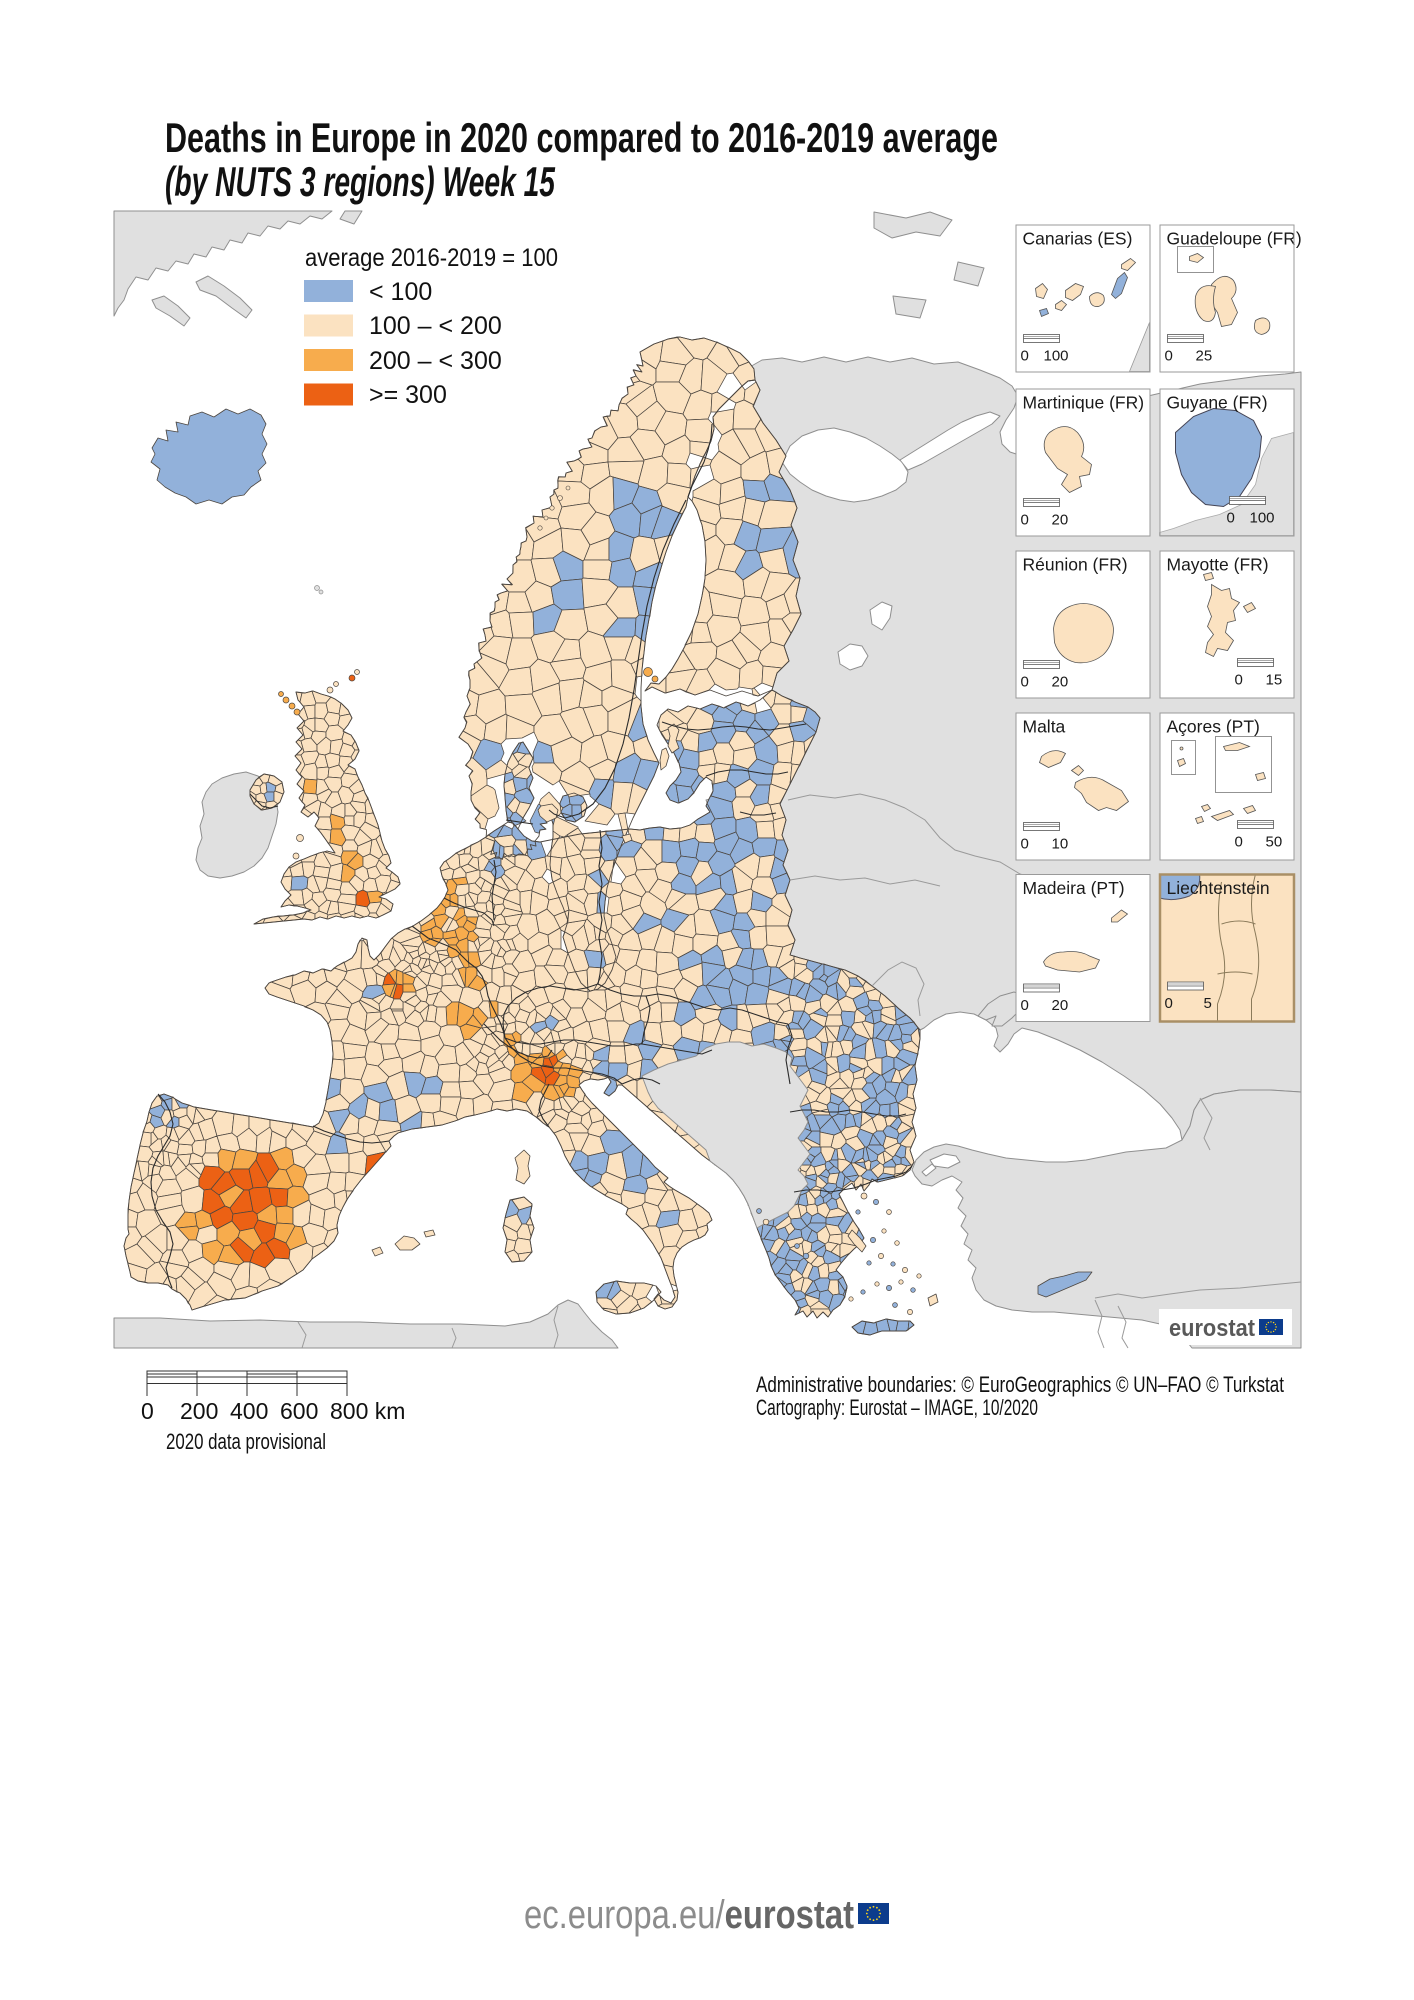 Image resolution: width=1414 pixels, height=2000 pixels. What do you see at coordinates (299, 1411) in the screenshot?
I see `svg-text: 600` at bounding box center [299, 1411].